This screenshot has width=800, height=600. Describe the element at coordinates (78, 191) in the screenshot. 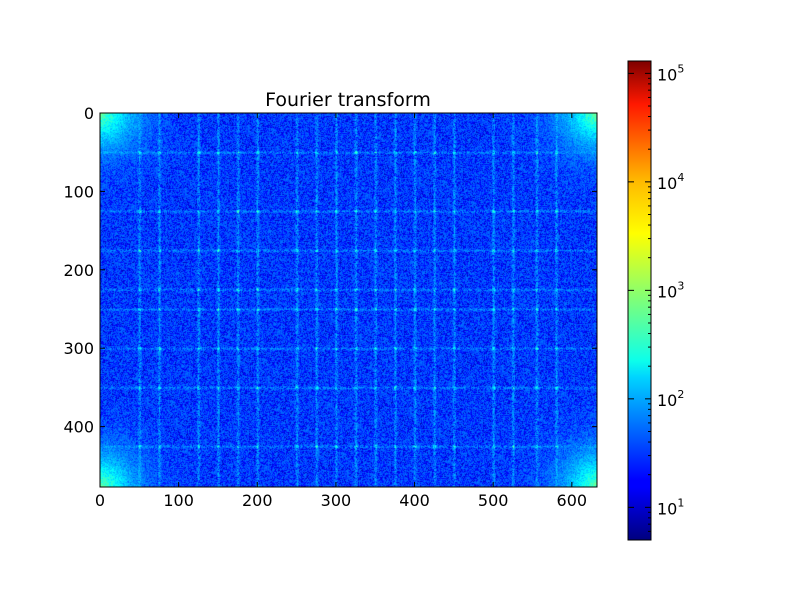

I see `y-tick-label: 100` at that location.